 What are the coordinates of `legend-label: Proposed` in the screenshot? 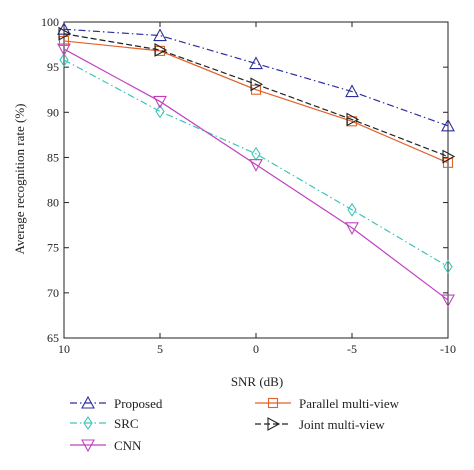 It's located at (138, 403).